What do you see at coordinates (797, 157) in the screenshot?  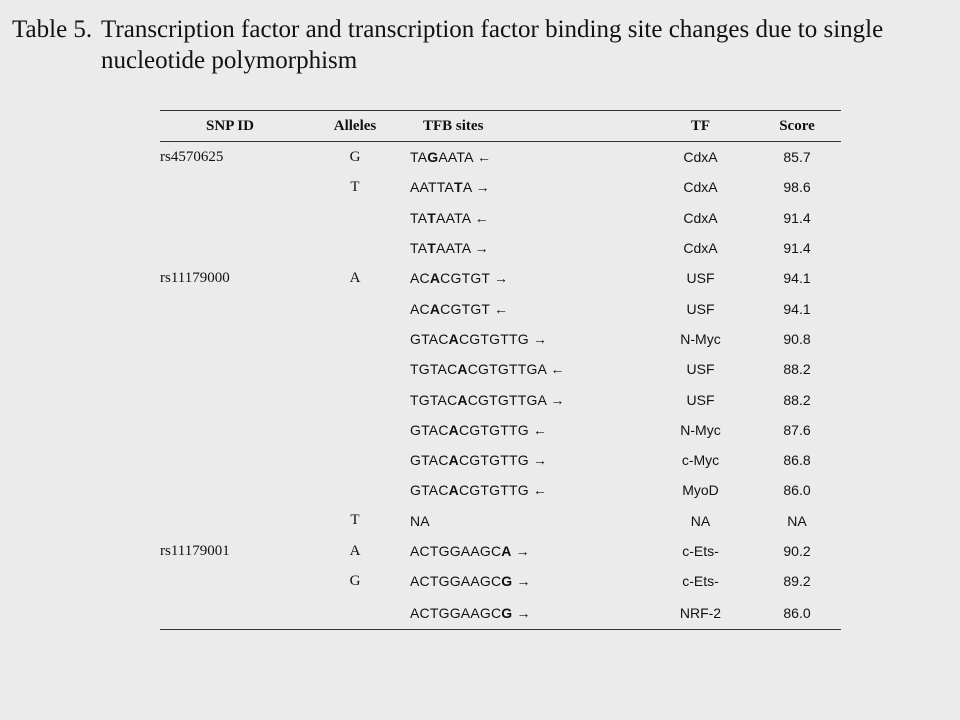 I see `cell-score: 85.7` at bounding box center [797, 157].